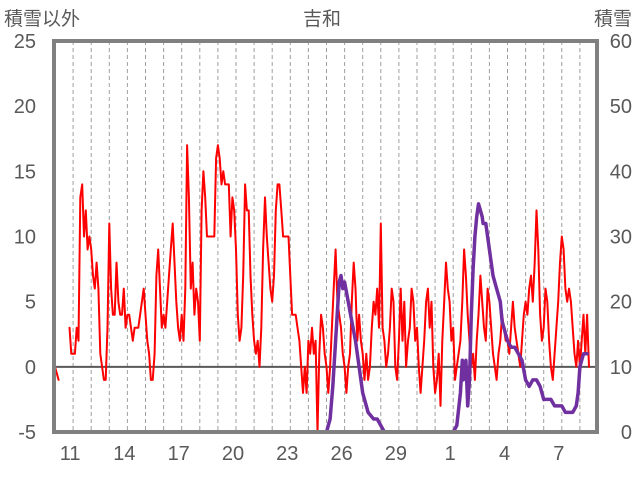 The image size is (636, 501). What do you see at coordinates (70, 454) in the screenshot?
I see `x-tick-label: 11` at bounding box center [70, 454].